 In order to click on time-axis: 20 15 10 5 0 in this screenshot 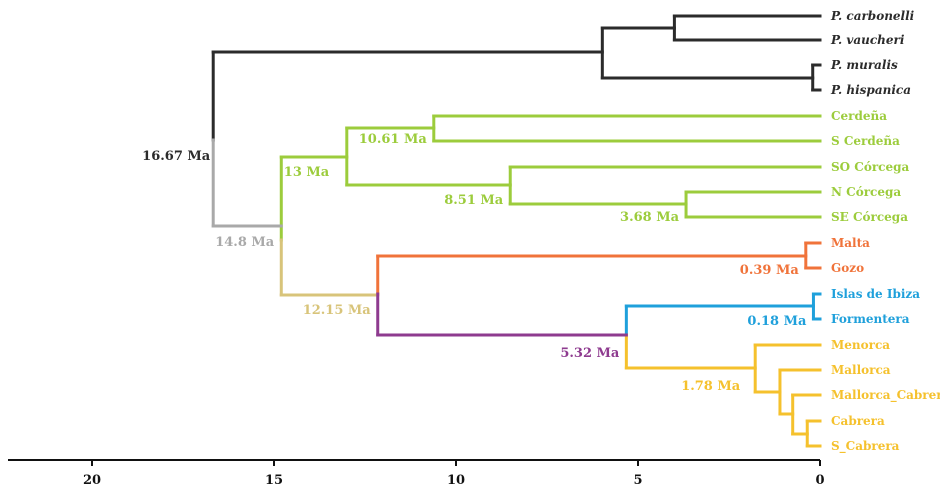, I will do `click(416, 473)`.